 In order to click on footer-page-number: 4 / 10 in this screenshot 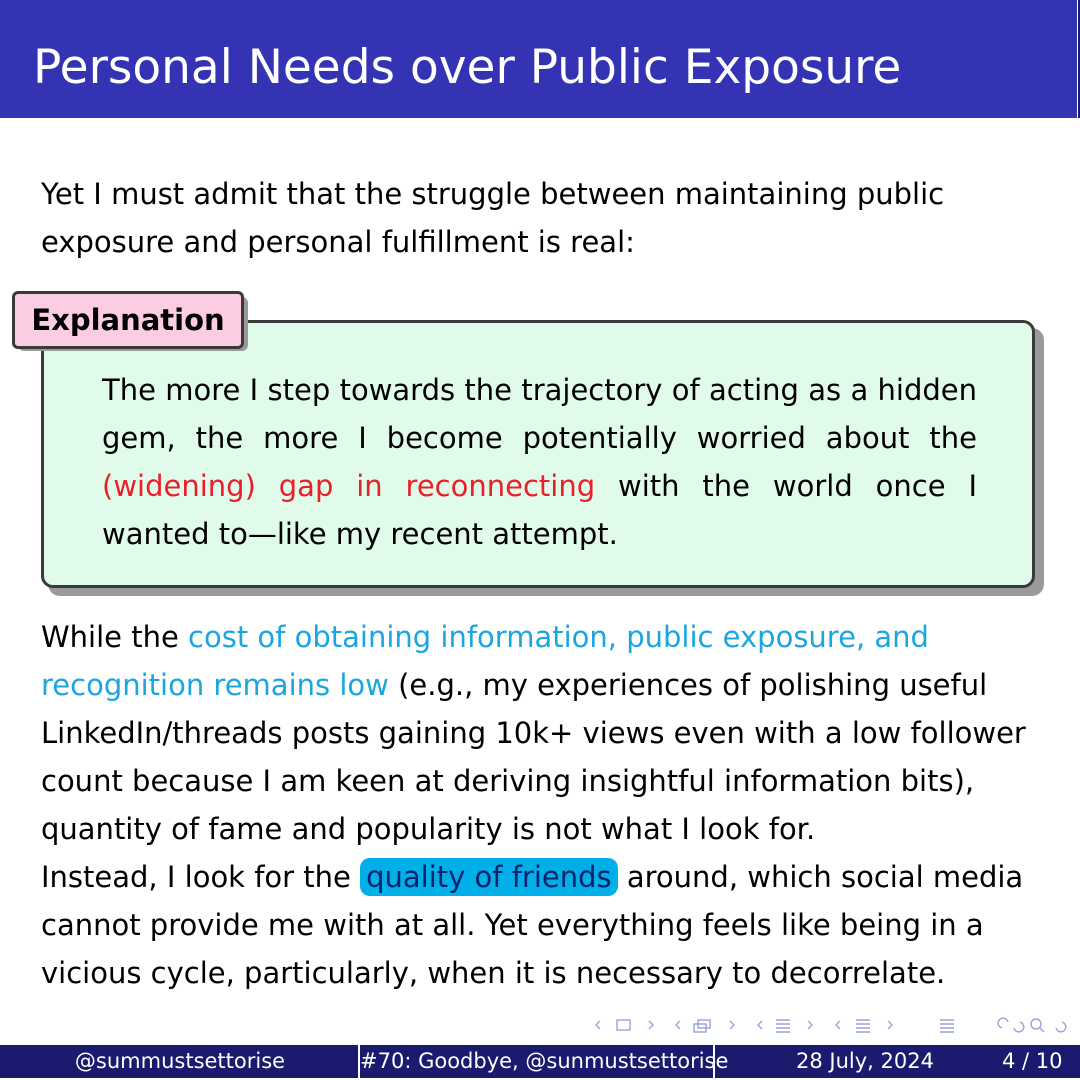, I will do `click(1032, 1061)`.